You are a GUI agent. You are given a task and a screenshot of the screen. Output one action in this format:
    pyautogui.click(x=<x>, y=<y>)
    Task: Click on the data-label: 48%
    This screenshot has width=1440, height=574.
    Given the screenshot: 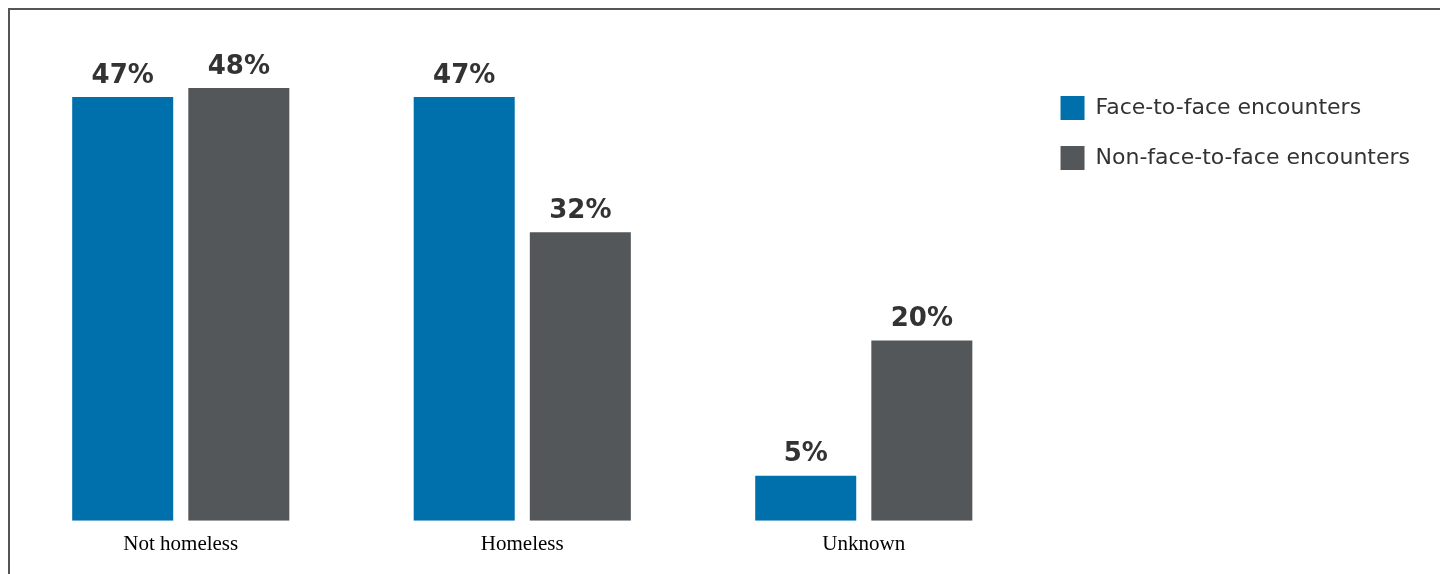 What is the action you would take?
    pyautogui.click(x=238, y=64)
    